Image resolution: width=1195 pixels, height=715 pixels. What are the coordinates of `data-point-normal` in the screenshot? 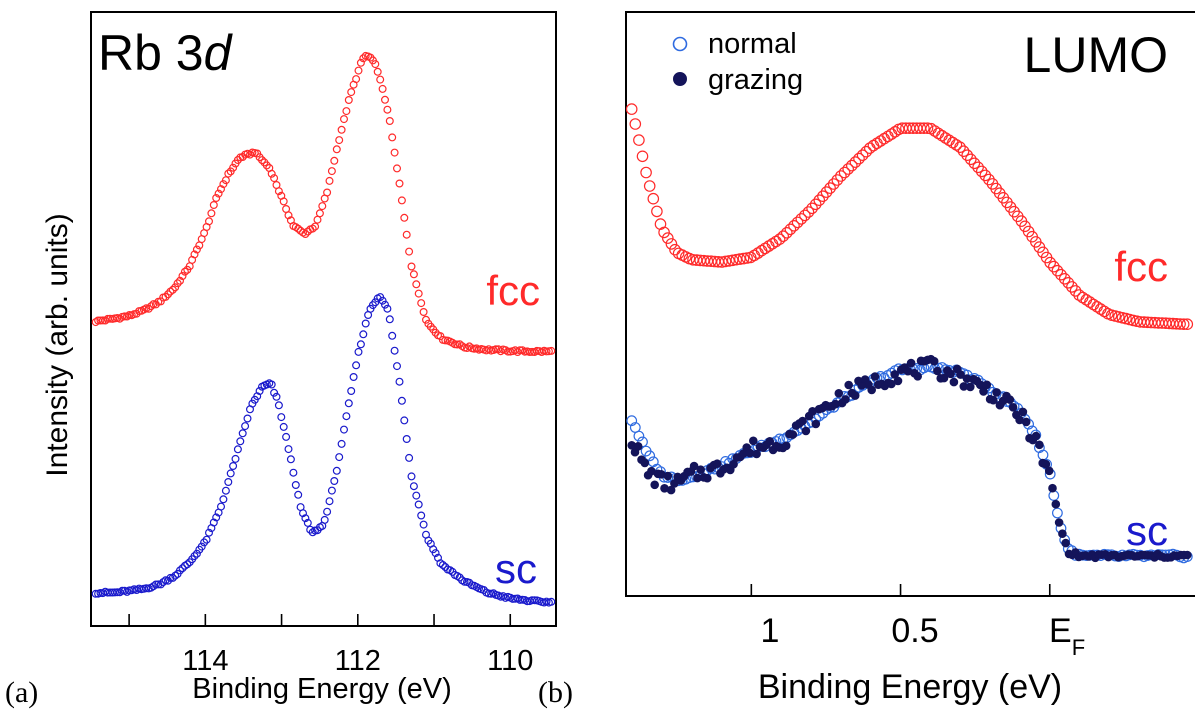 It's located at (642, 442).